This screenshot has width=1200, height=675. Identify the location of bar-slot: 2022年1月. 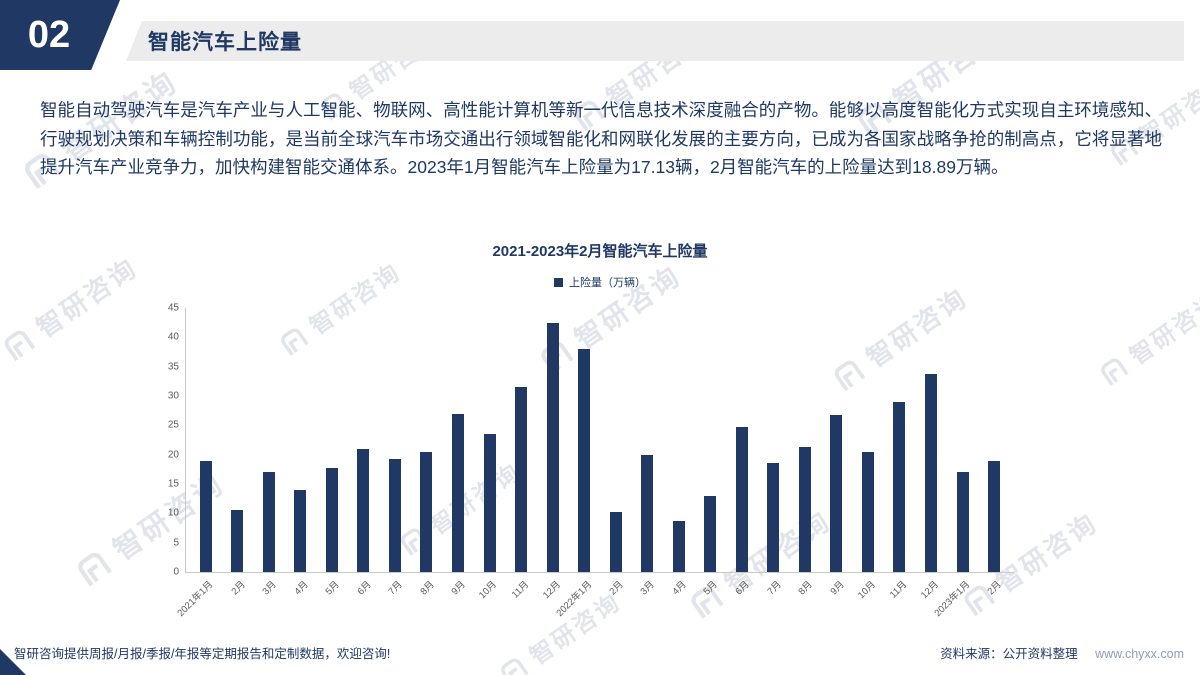
(577, 463).